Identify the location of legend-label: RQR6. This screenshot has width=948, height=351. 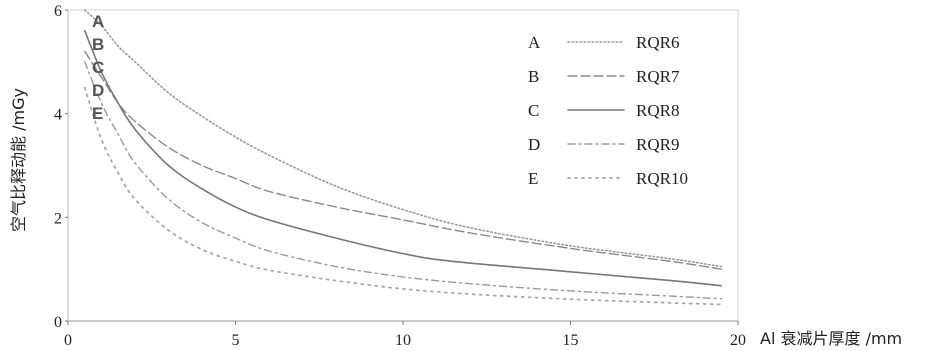
(657, 42).